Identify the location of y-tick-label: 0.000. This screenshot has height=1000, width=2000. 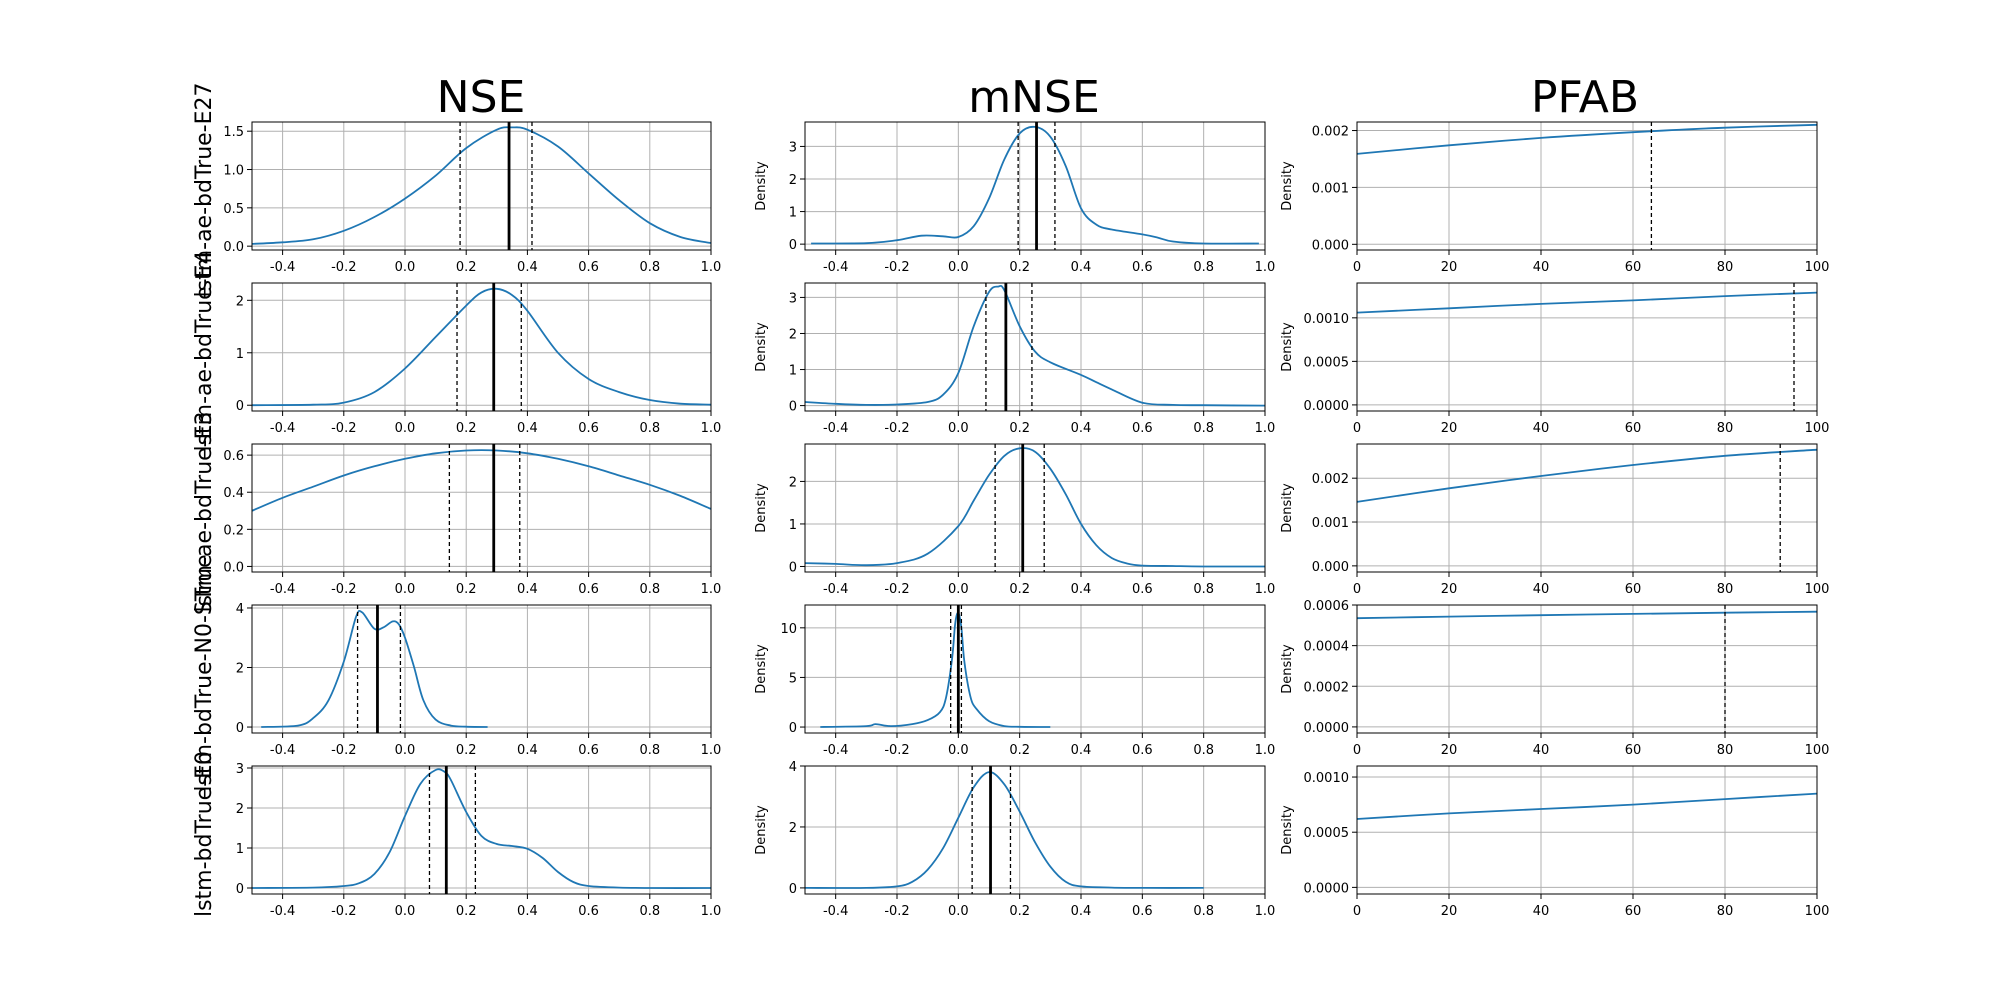
(1330, 245).